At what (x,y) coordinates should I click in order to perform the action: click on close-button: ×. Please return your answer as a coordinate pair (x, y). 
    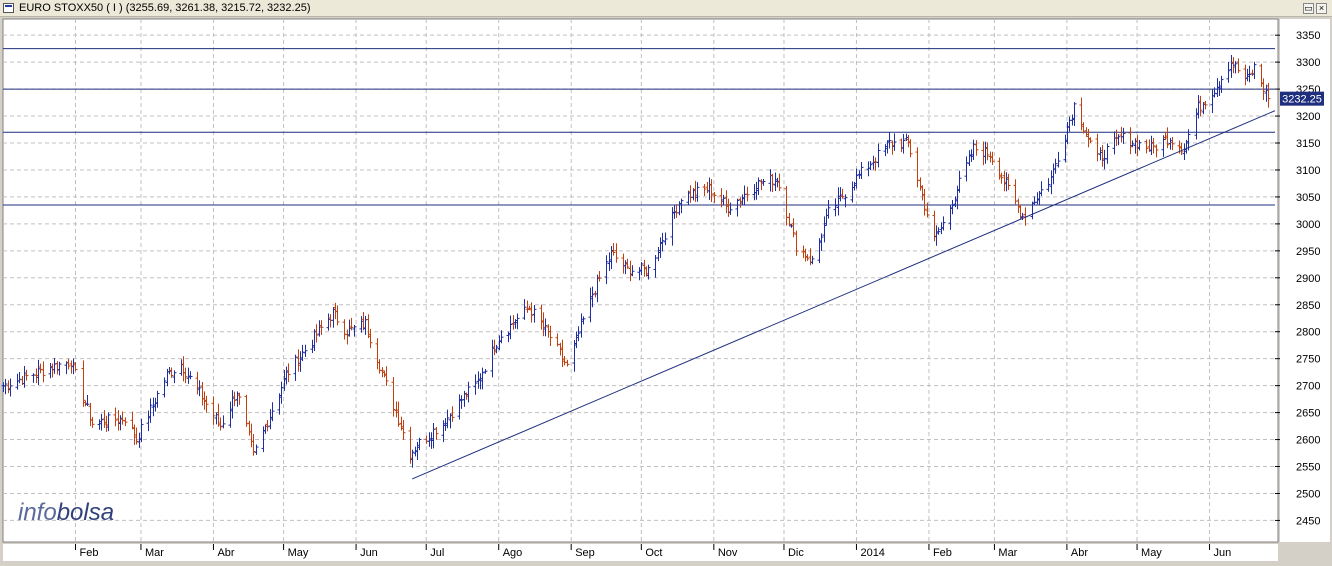
    Looking at the image, I should click on (1321, 8).